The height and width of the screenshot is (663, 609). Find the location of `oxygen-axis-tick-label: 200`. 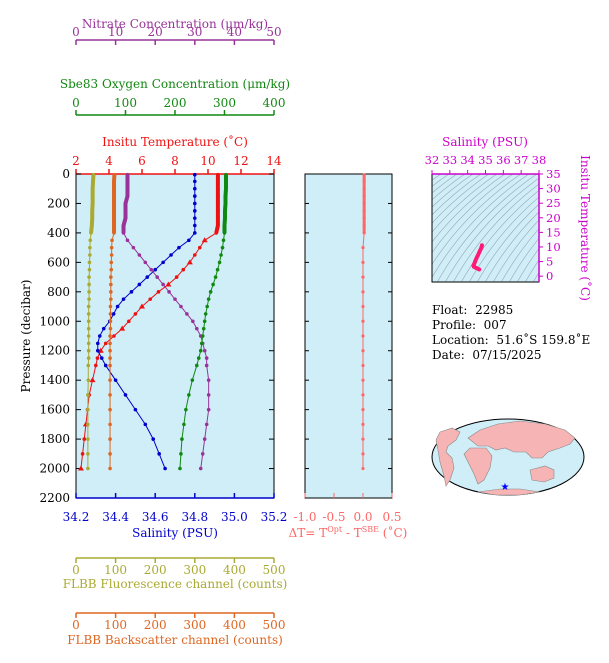

oxygen-axis-tick-label: 200 is located at coordinates (175, 103).